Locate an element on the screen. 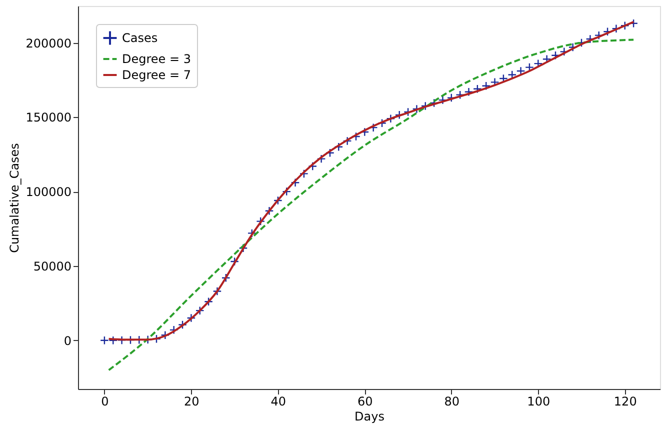  x-tick-label: 100 is located at coordinates (538, 401).